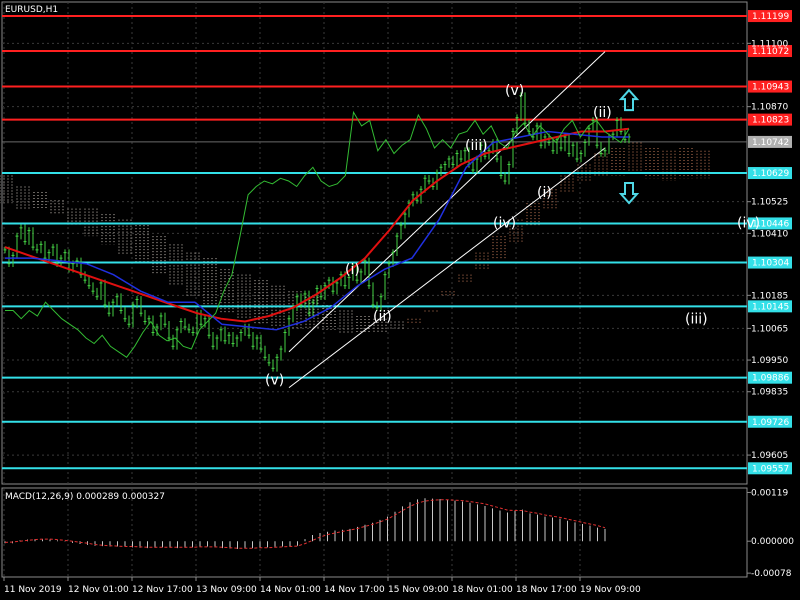 The width and height of the screenshot is (800, 600). What do you see at coordinates (771, 574) in the screenshot?
I see `macd-tick-label: -0.00078` at bounding box center [771, 574].